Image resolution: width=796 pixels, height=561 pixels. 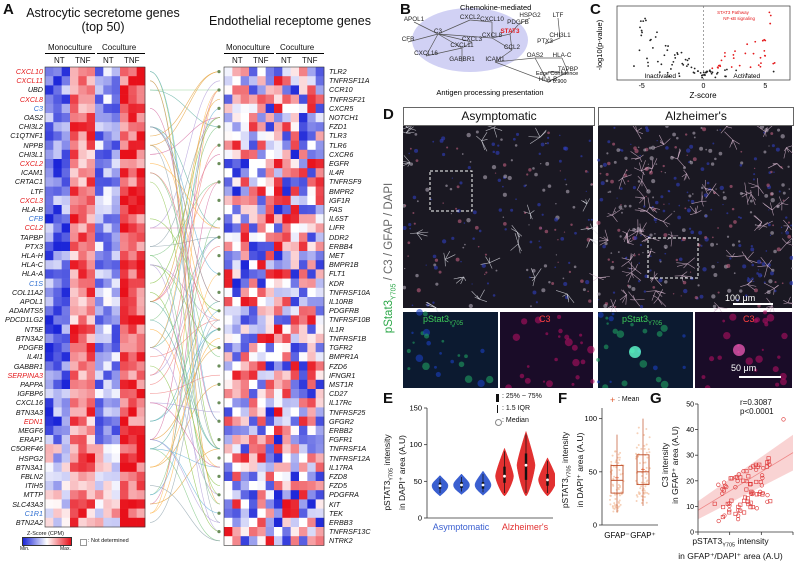 What do you see at coordinates (499, 116) in the screenshot?
I see `group-asymptomatic-header: Asymptomatic` at bounding box center [499, 116].